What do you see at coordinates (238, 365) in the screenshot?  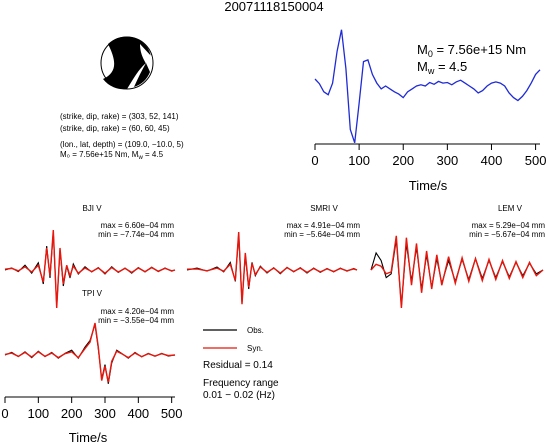 I see `residual-value: Residual = 0.14` at bounding box center [238, 365].